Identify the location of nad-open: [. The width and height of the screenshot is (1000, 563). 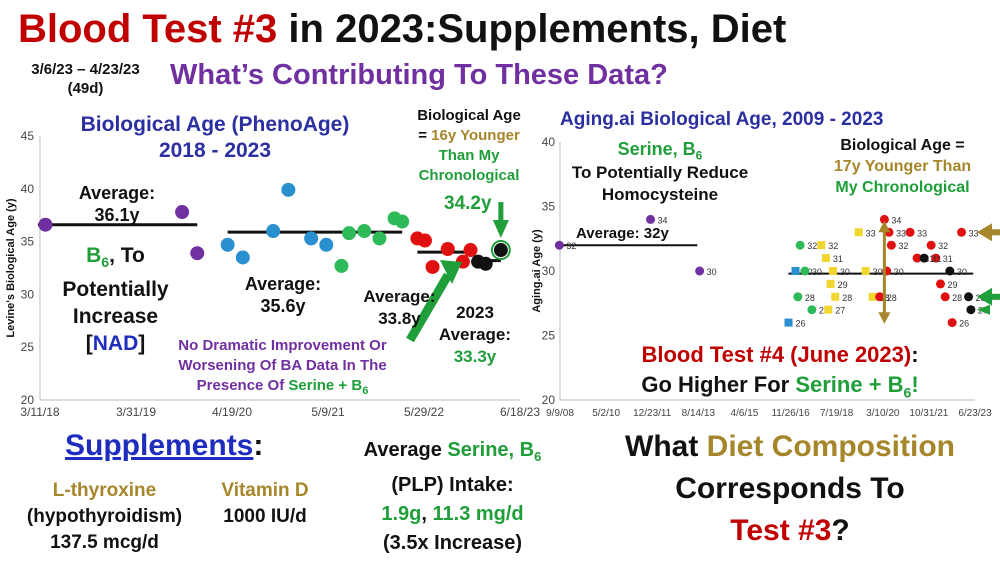
(89, 344).